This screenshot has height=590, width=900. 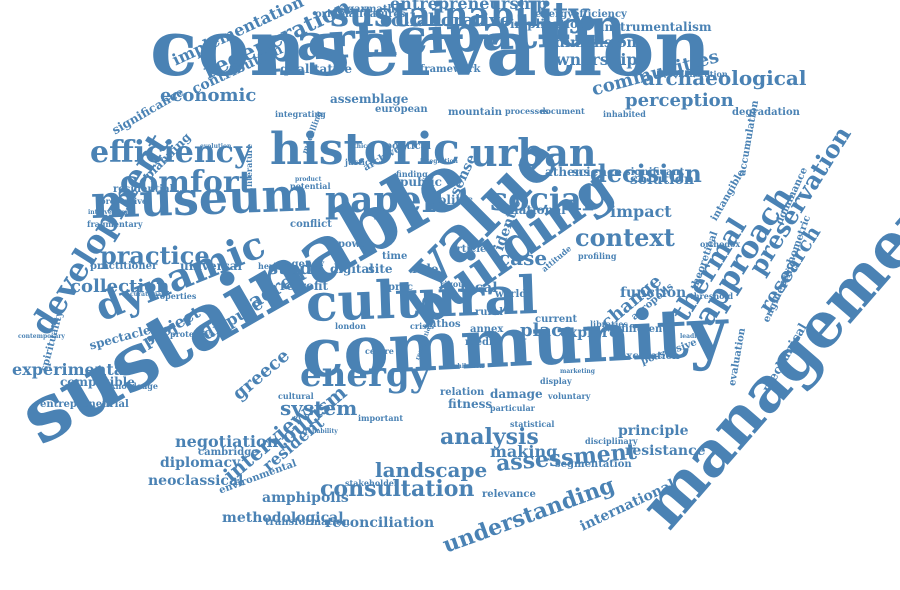 What do you see at coordinates (401, 287) in the screenshot?
I see `word-114-proc: proc` at bounding box center [401, 287].